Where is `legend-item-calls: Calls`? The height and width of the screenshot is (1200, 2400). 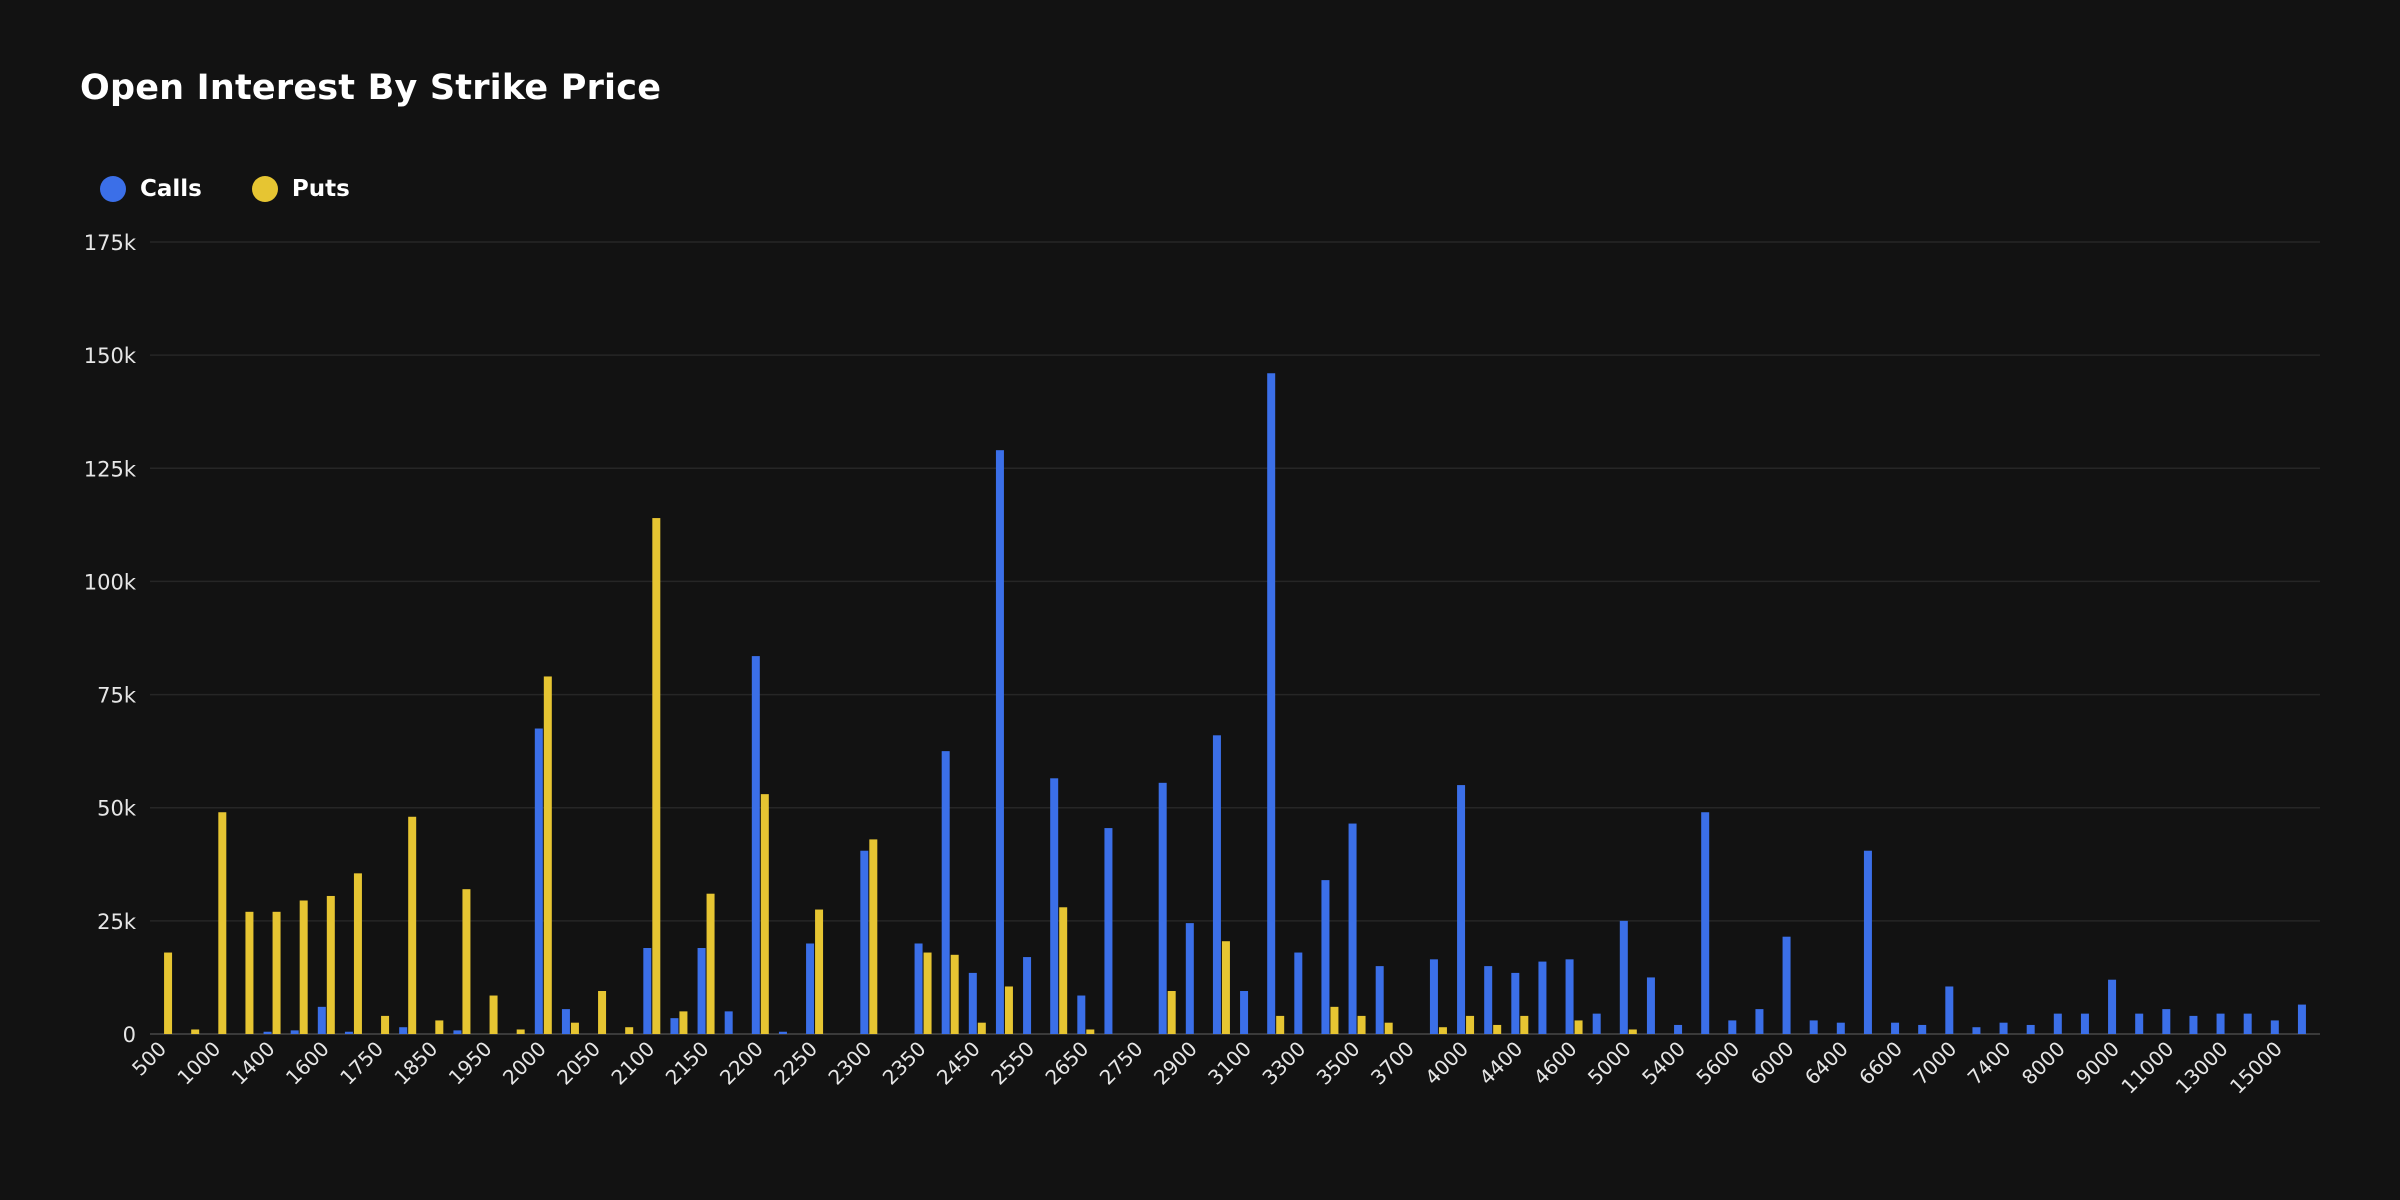 legend-item-calls: Calls is located at coordinates (151, 189).